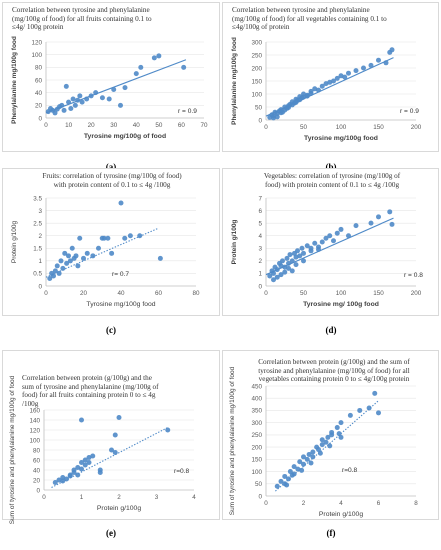 The height and width of the screenshot is (550, 441). Describe the element at coordinates (120, 274) in the screenshot. I see `r-annotation: r= 0.7` at that location.